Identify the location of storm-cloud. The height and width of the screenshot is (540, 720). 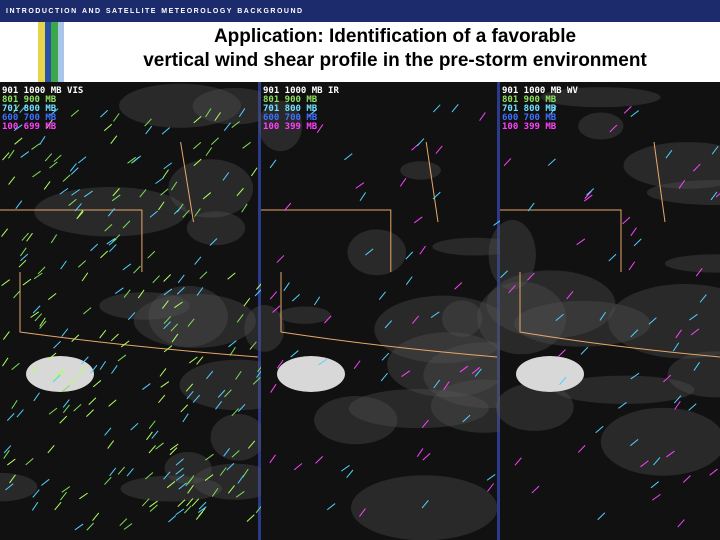
(550, 374).